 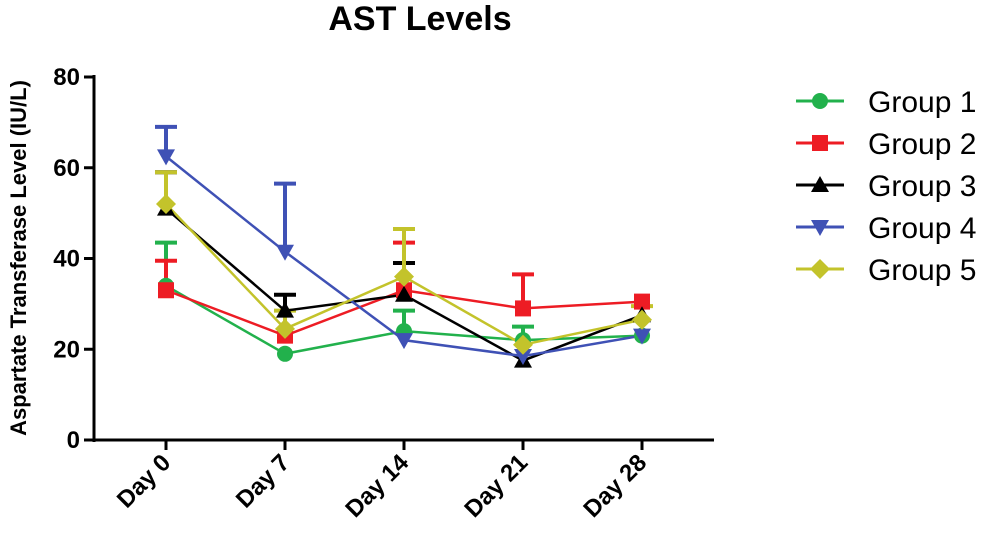 I want to click on y-tick-label: 0, so click(x=73, y=440).